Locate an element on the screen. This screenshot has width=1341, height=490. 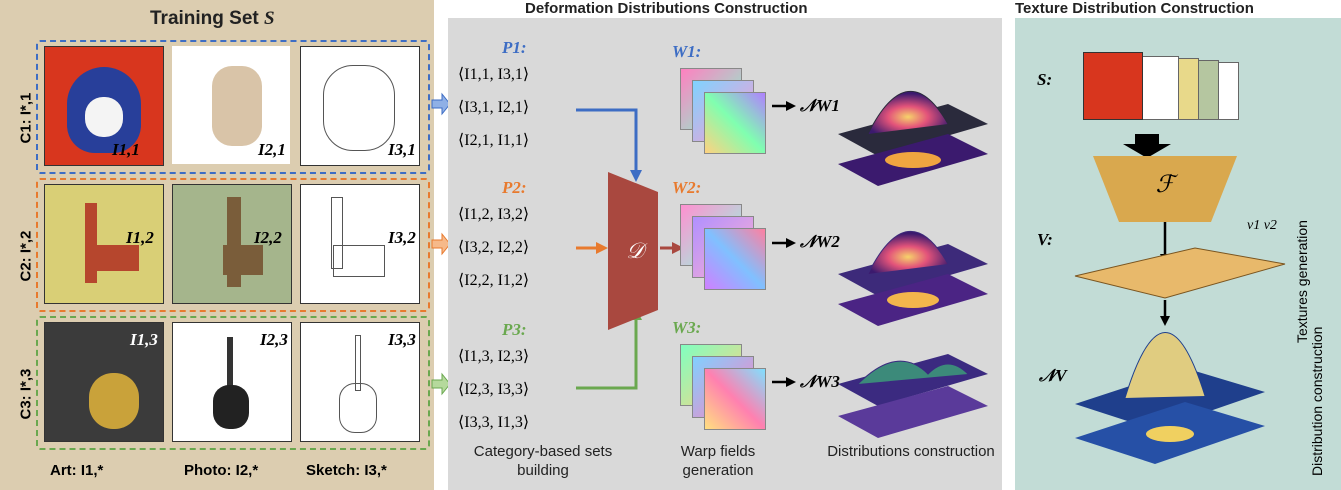
caption-art-2: I1,2 is located at coordinates (140, 237).